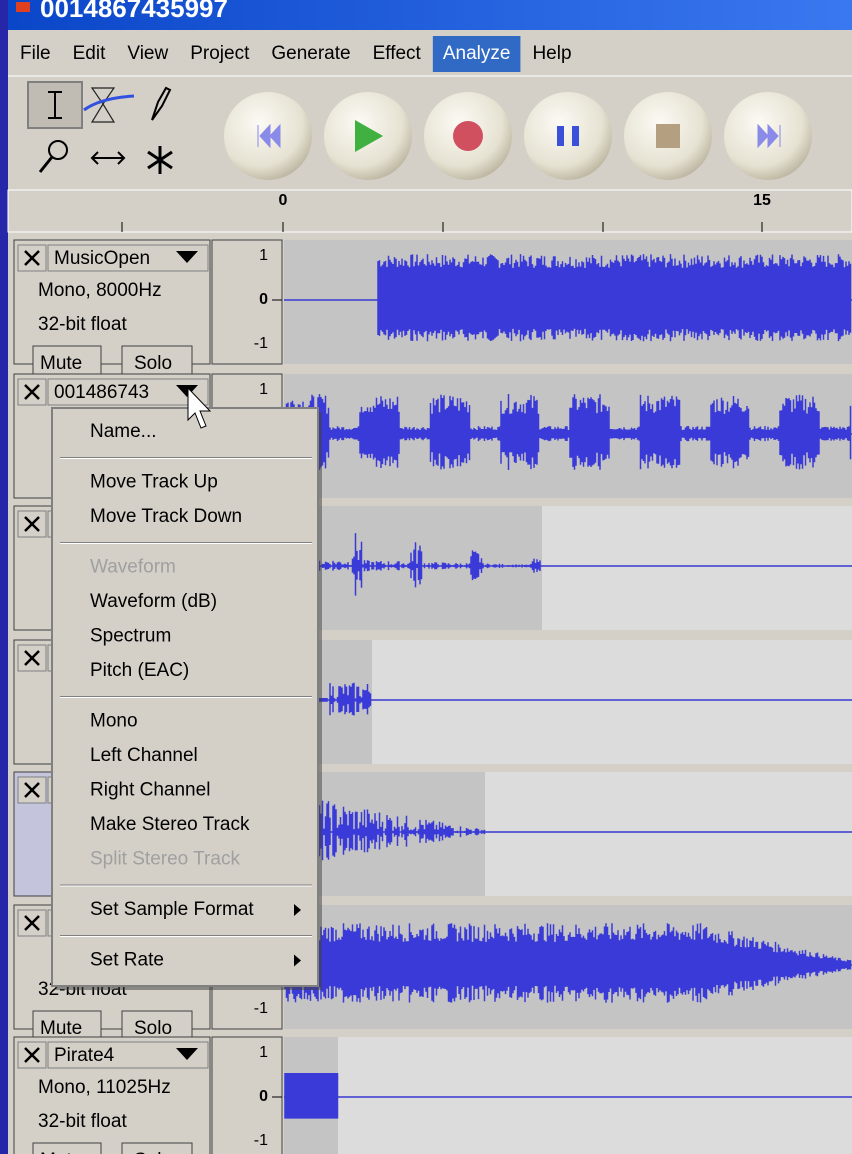 Image resolution: width=852 pixels, height=1154 pixels. What do you see at coordinates (762, 200) in the screenshot?
I see `ruler-label: 15` at bounding box center [762, 200].